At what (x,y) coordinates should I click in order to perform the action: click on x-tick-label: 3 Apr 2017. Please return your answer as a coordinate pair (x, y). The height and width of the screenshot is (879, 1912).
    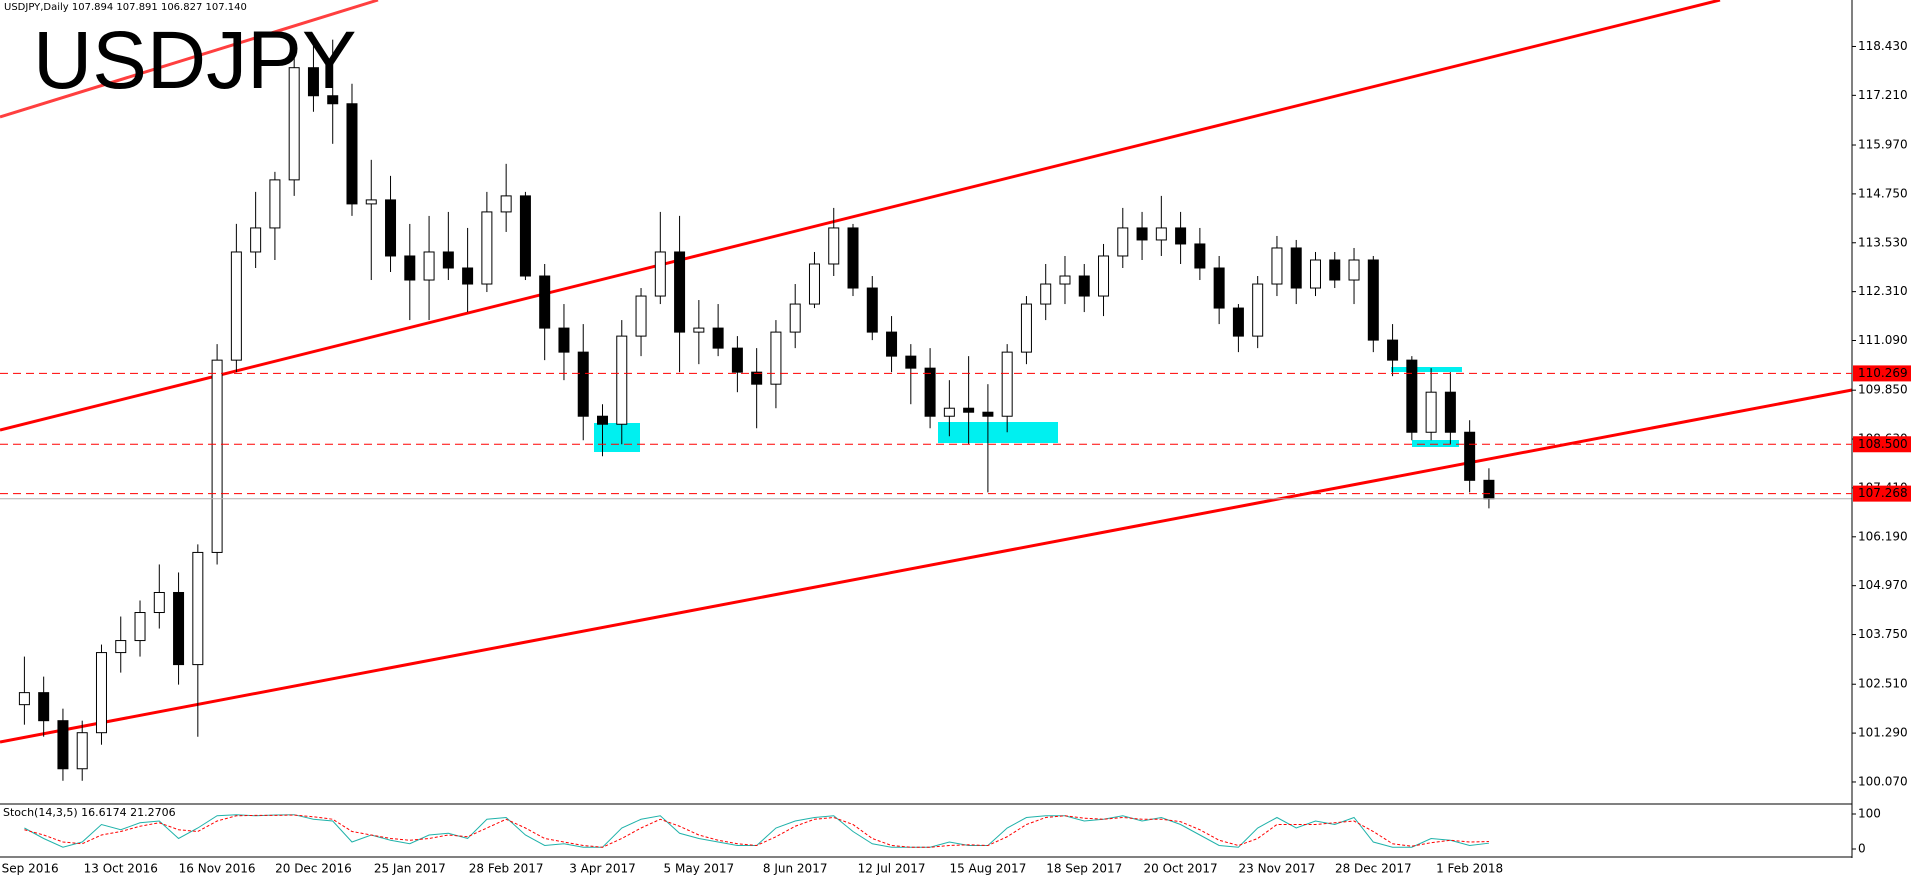
    Looking at the image, I should click on (602, 869).